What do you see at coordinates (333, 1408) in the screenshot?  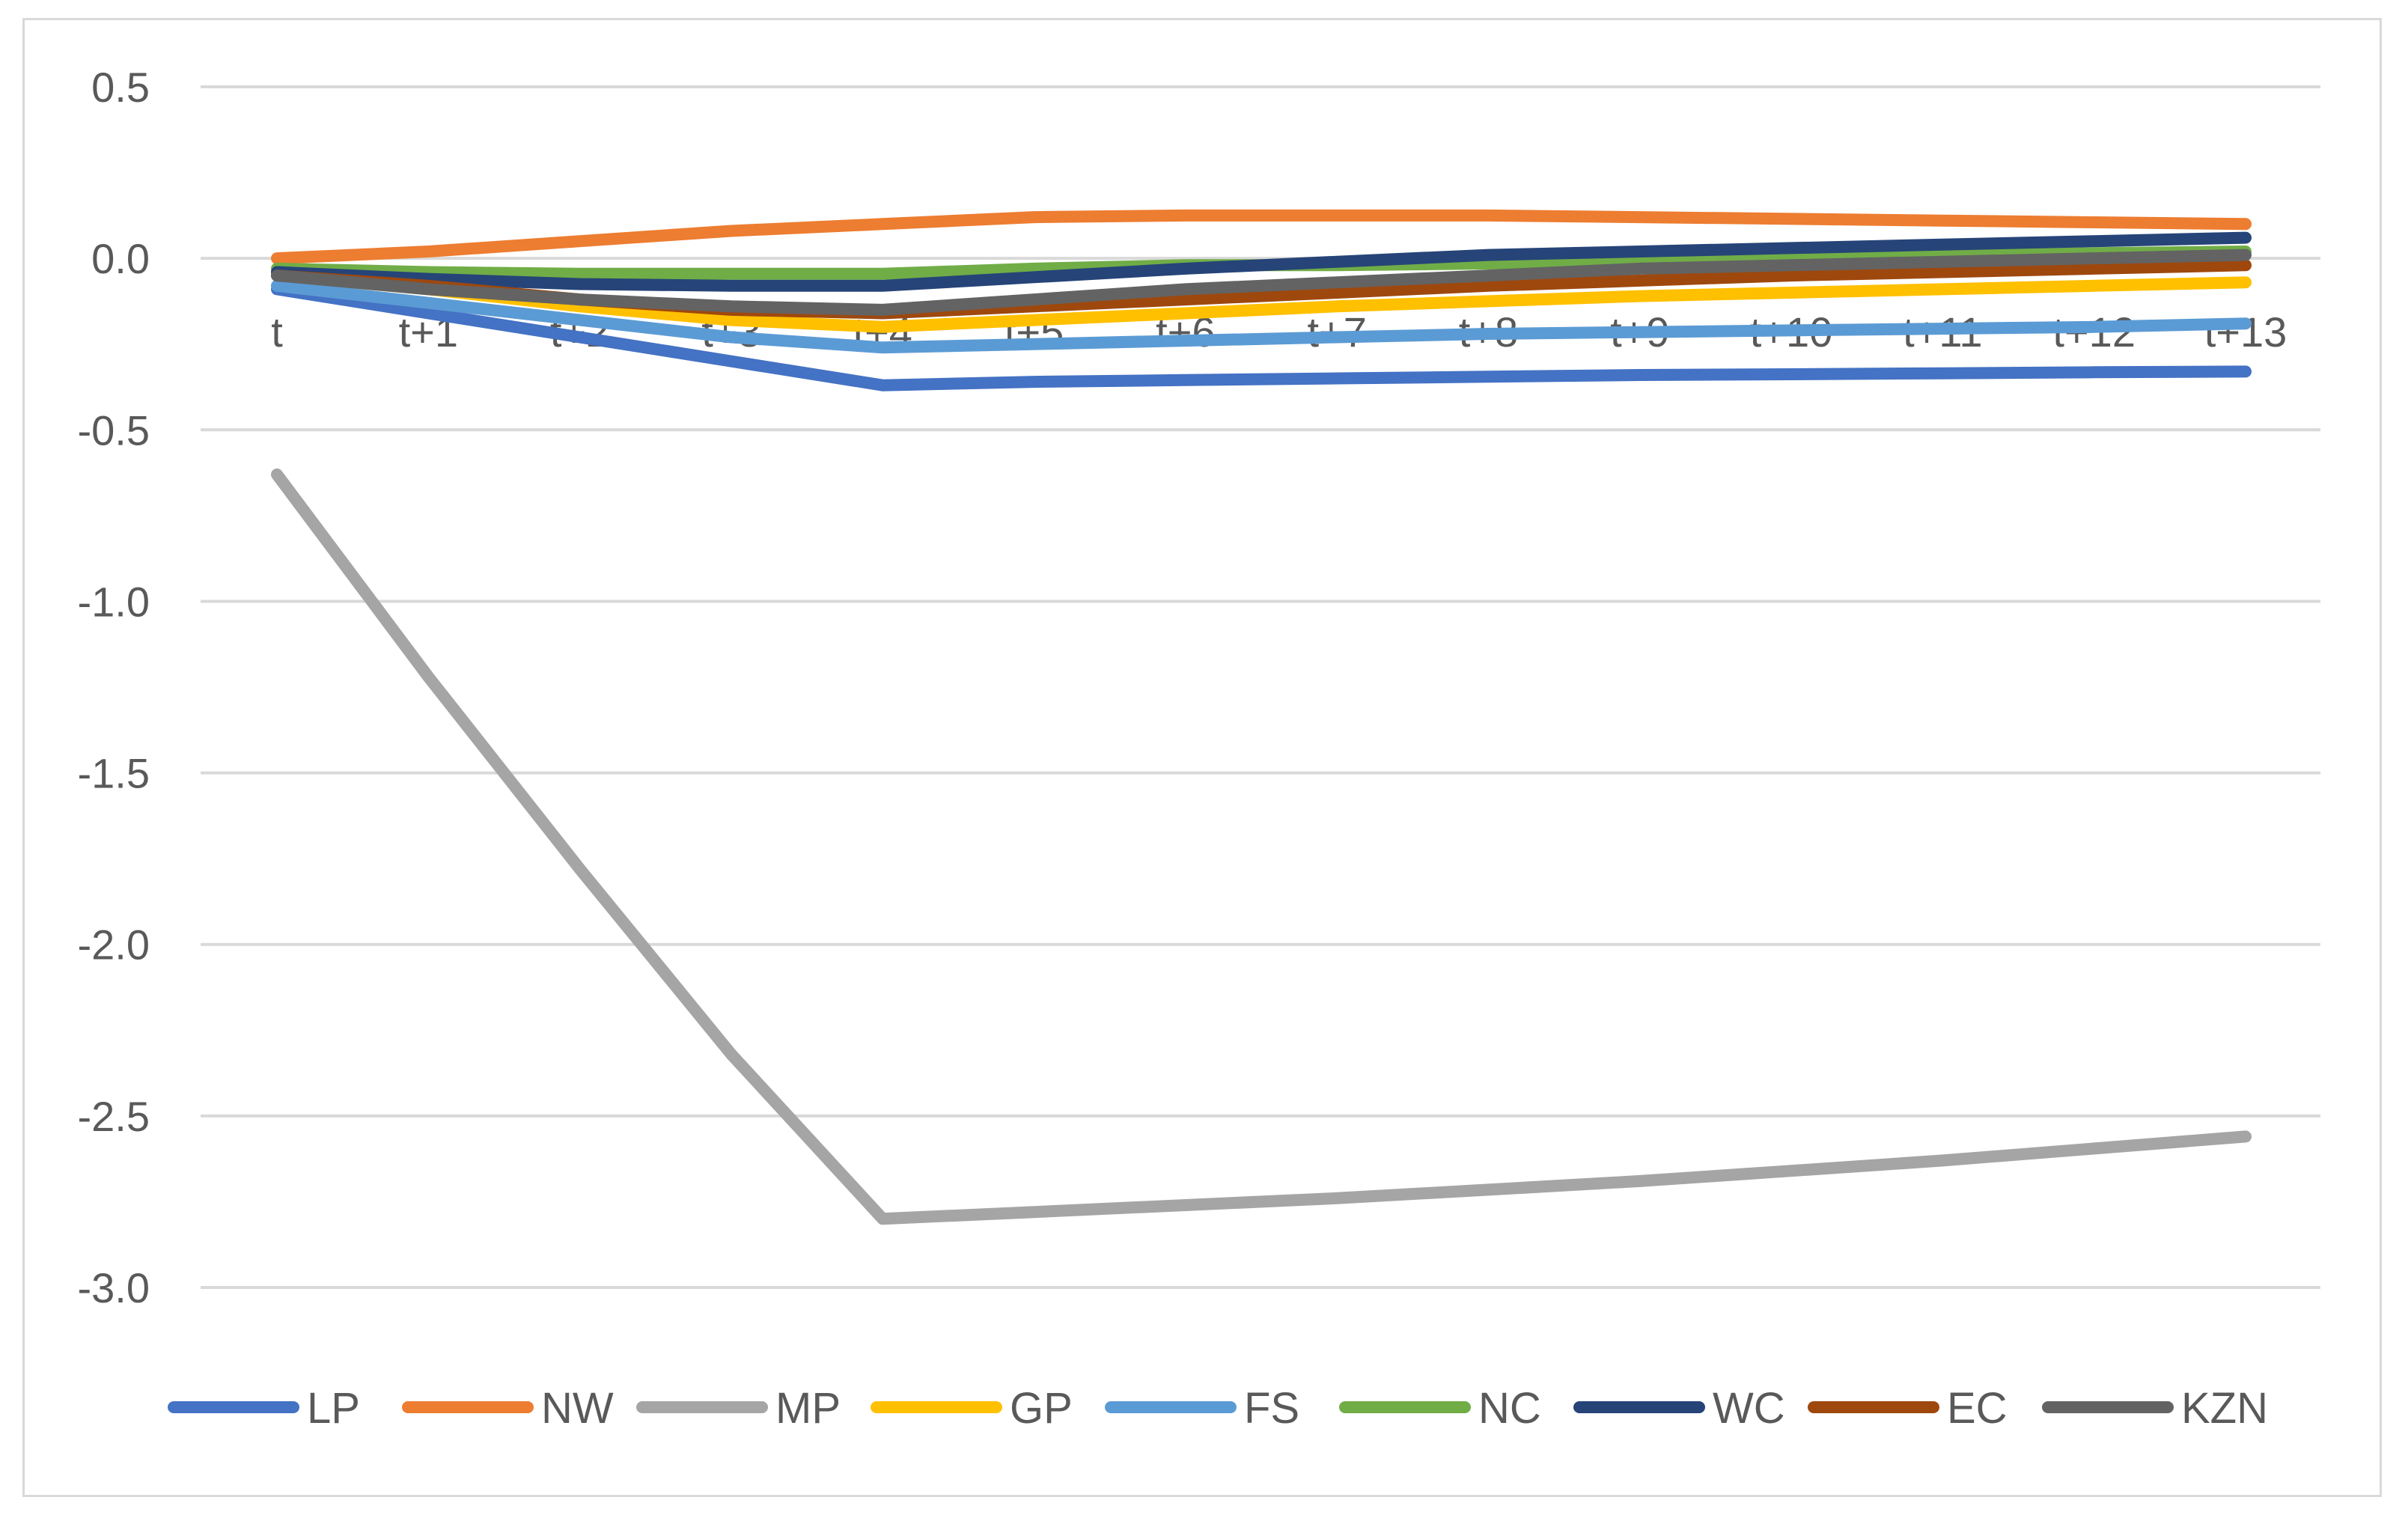 I see `legend-label-lp: LP` at bounding box center [333, 1408].